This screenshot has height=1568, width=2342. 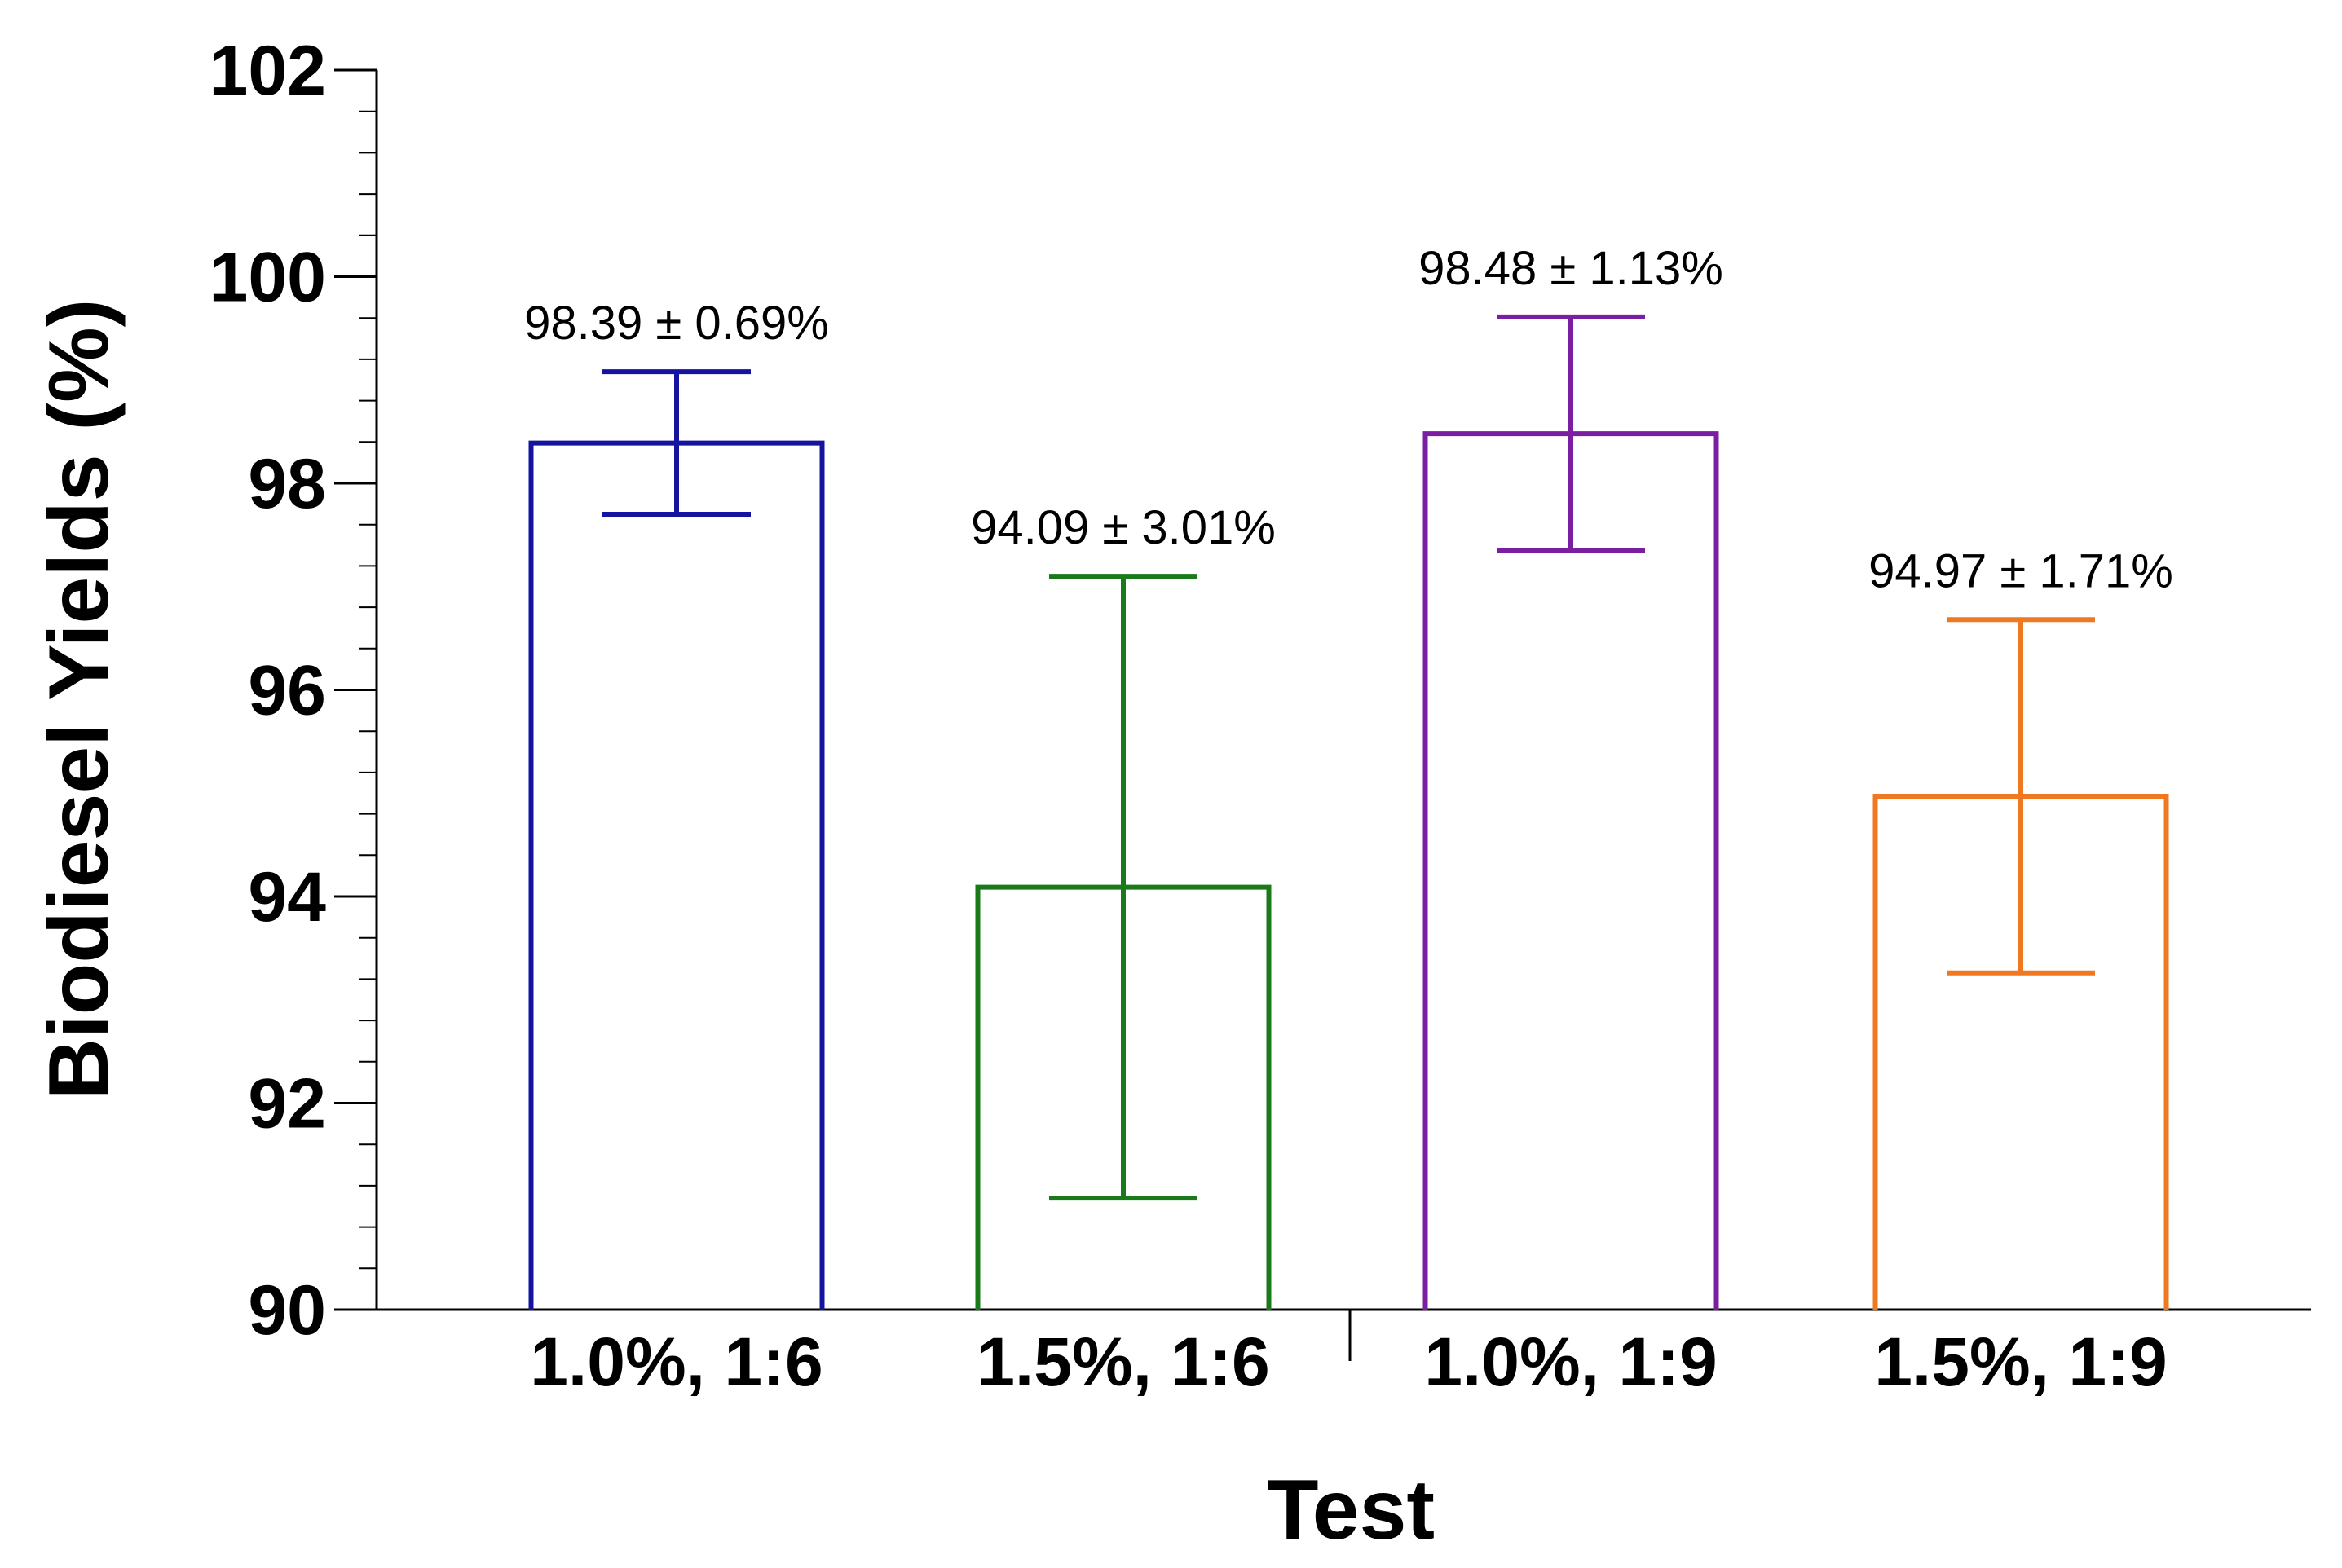 I want to click on y-axis-title: Biodiesel Yields (%), so click(x=79, y=699).